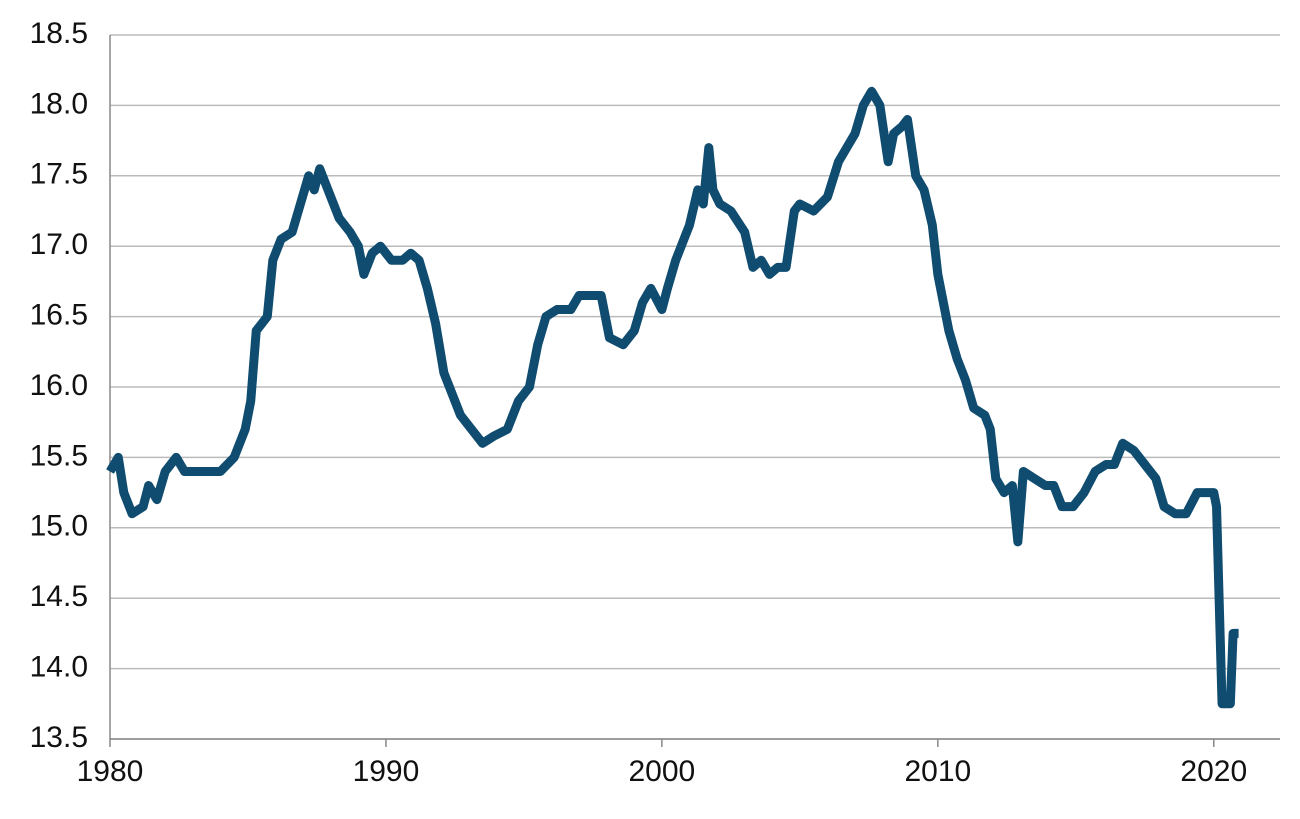  What do you see at coordinates (59, 174) in the screenshot?
I see `y-tick-label: 17.5` at bounding box center [59, 174].